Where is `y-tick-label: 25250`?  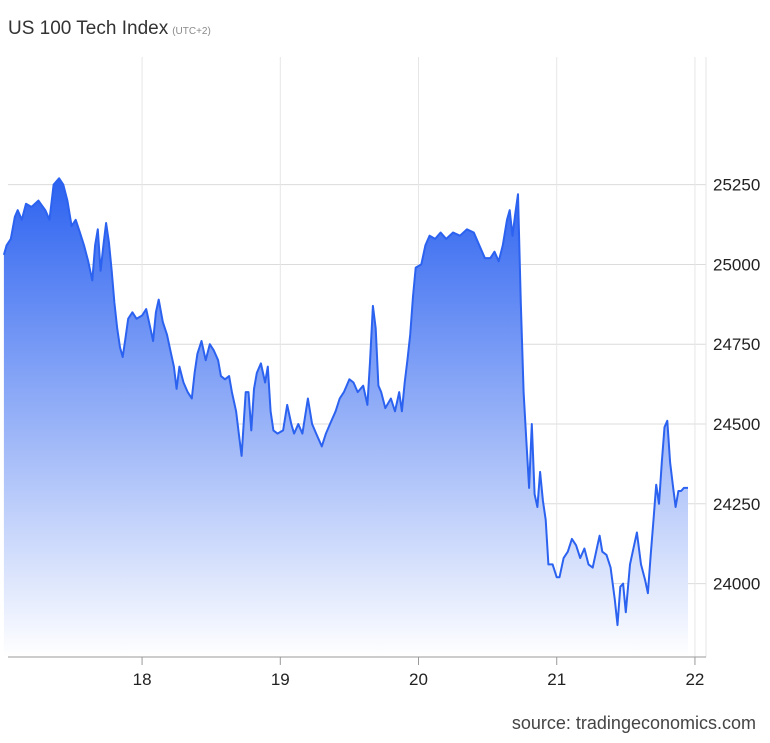
y-tick-label: 25250 is located at coordinates (736, 185).